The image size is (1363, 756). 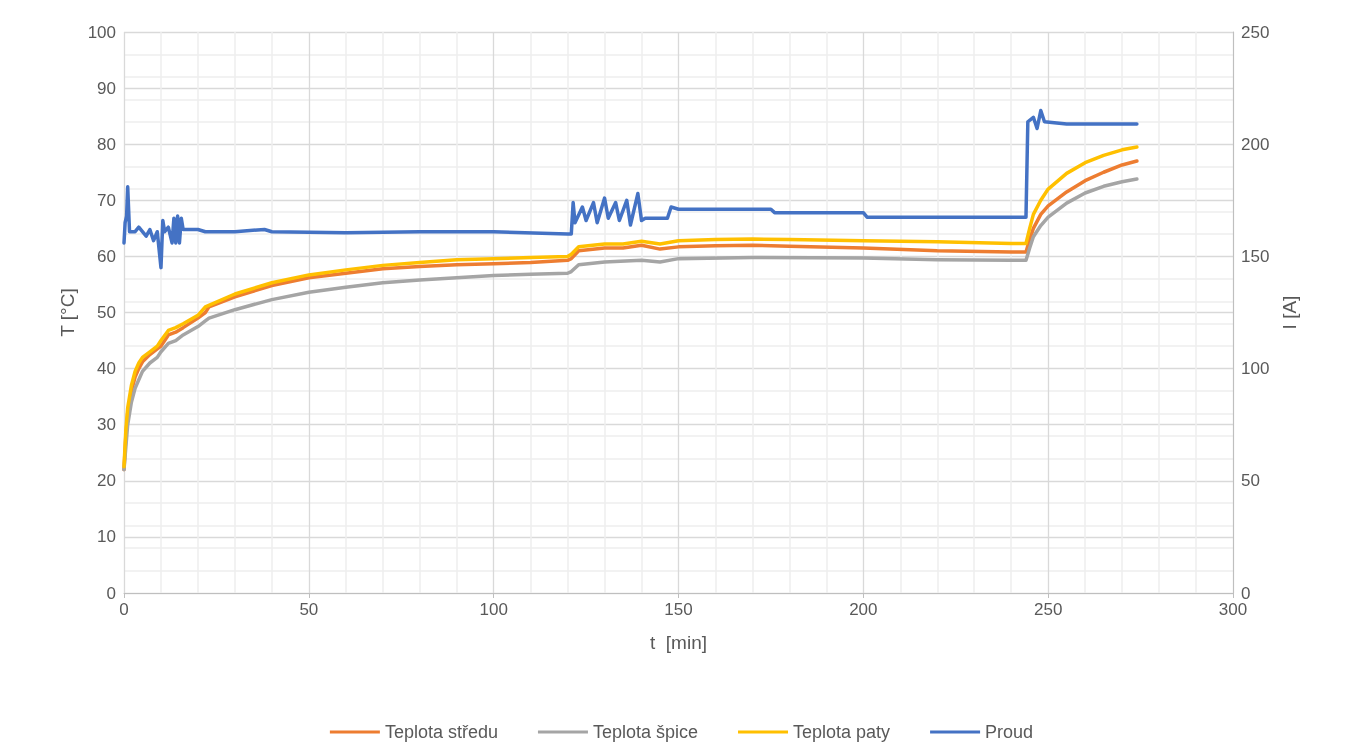 What do you see at coordinates (111, 593) in the screenshot?
I see `y-tick-label: 0` at bounding box center [111, 593].